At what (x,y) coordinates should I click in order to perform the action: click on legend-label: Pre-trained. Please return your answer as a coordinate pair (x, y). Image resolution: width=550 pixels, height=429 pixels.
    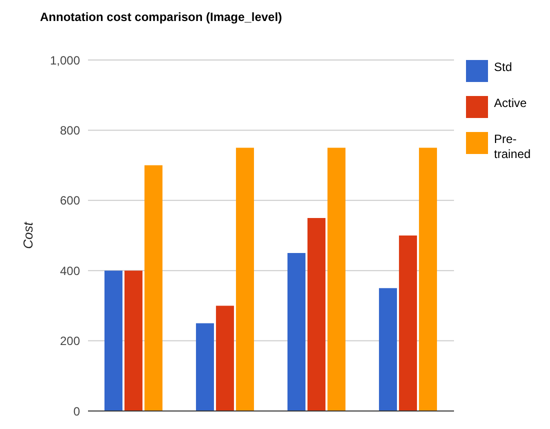
    Looking at the image, I should click on (512, 147).